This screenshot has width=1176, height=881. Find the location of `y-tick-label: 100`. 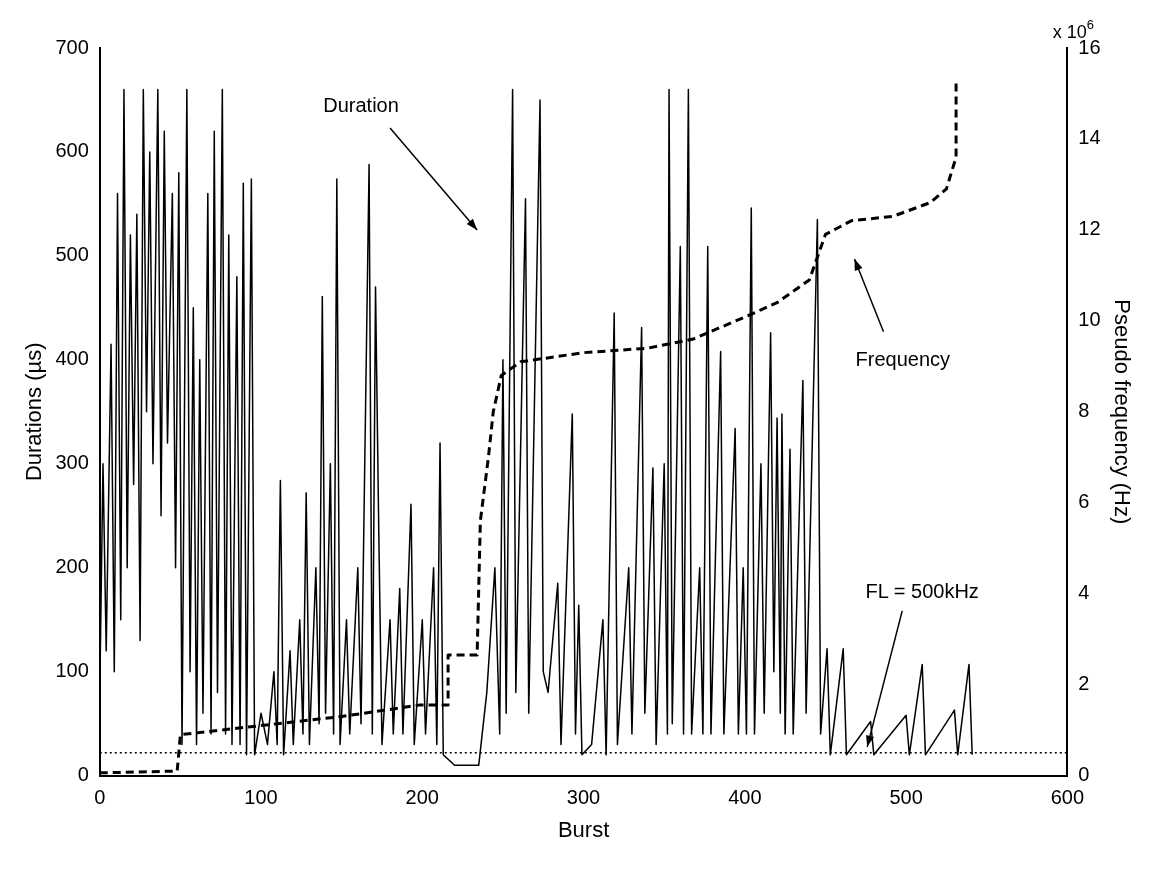

y-tick-label: 100 is located at coordinates (72, 670).